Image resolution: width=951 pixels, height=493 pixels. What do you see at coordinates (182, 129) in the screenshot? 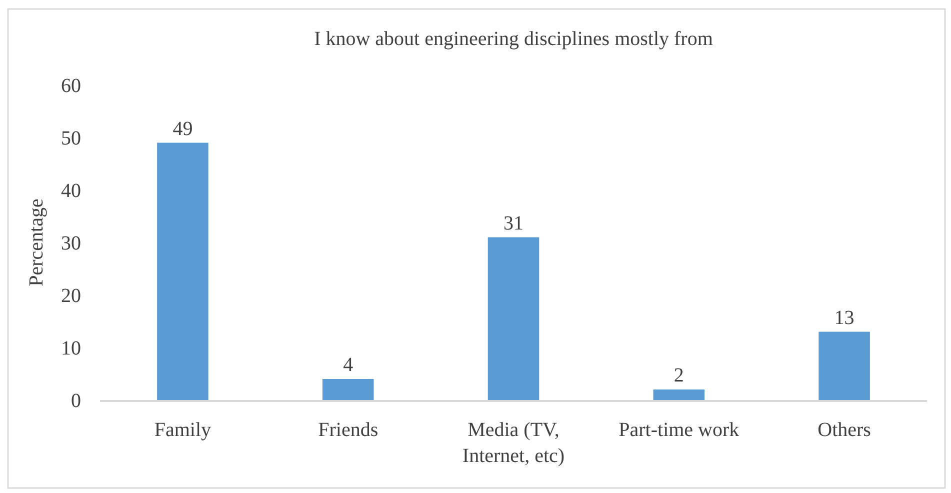
I see `data-label: 49` at bounding box center [182, 129].